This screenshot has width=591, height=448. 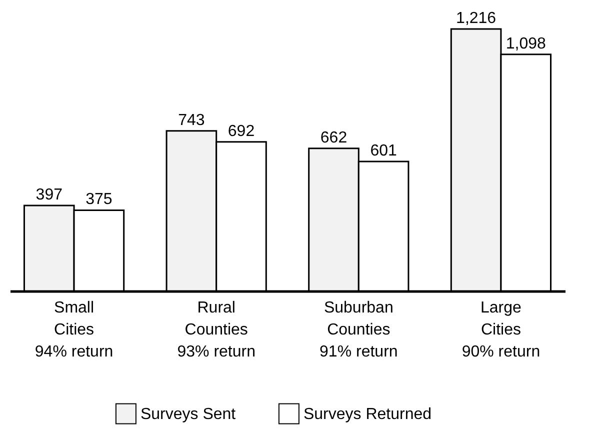 I want to click on x-tick-label: Large Cities 90% return, so click(x=501, y=330).